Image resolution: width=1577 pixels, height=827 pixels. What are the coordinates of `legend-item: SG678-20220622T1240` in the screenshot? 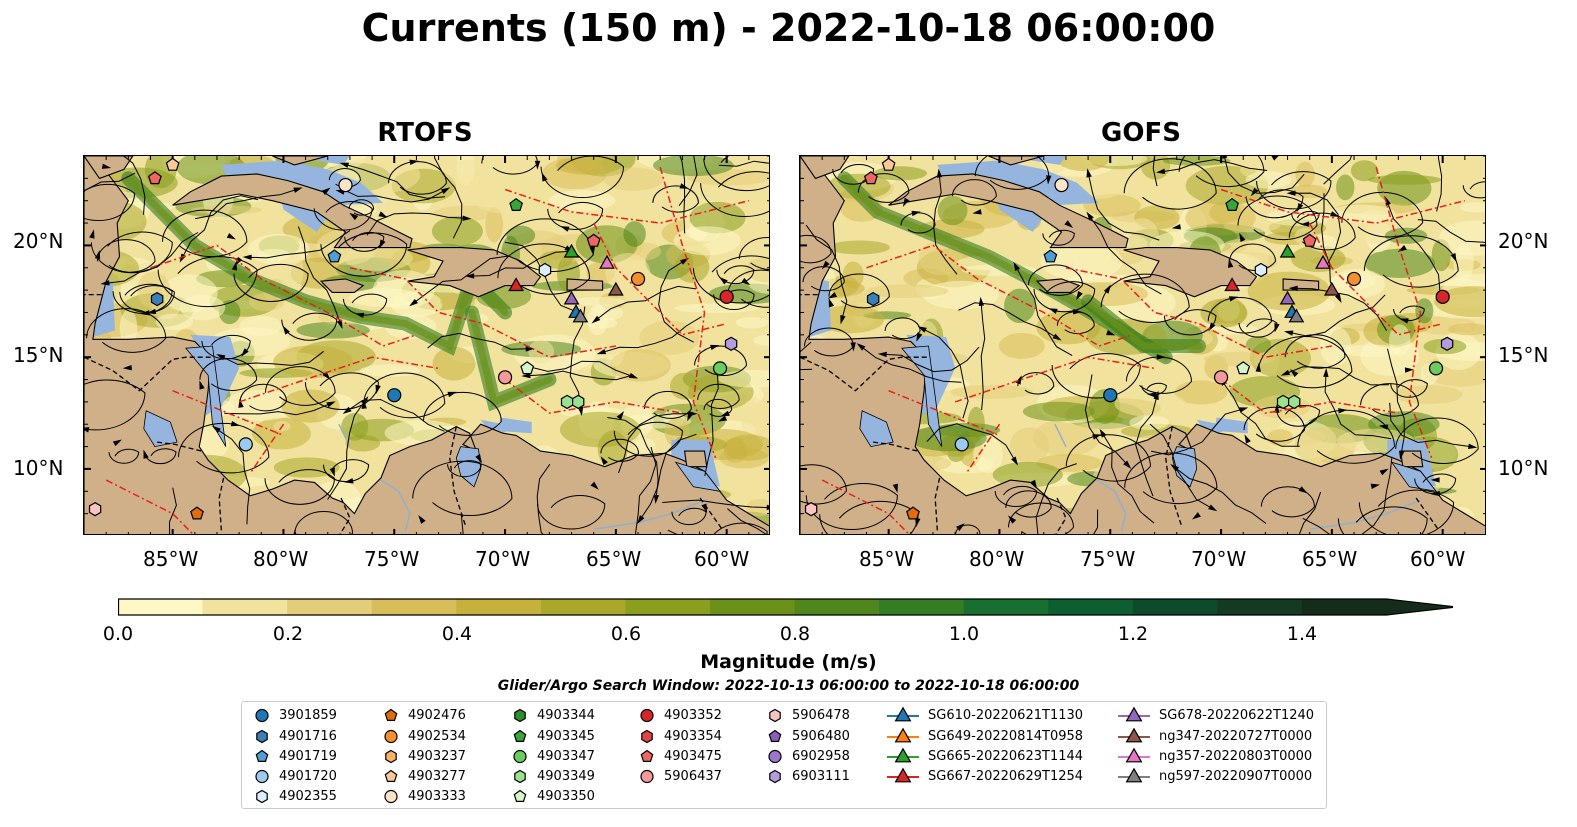 It's located at (1215, 715).